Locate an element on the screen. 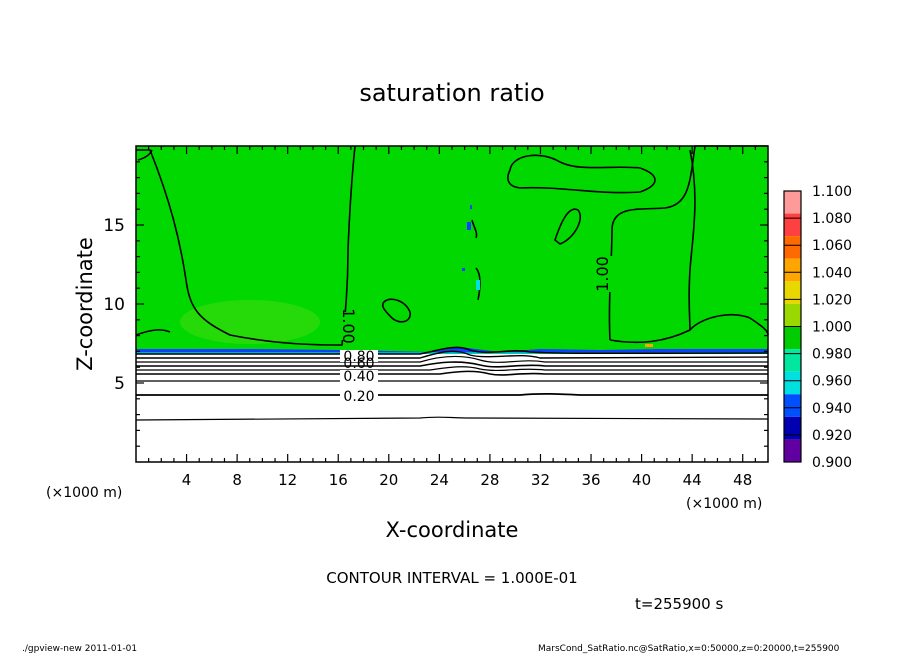 The image size is (904, 654). contour-corner-left is located at coordinates (145, 155).